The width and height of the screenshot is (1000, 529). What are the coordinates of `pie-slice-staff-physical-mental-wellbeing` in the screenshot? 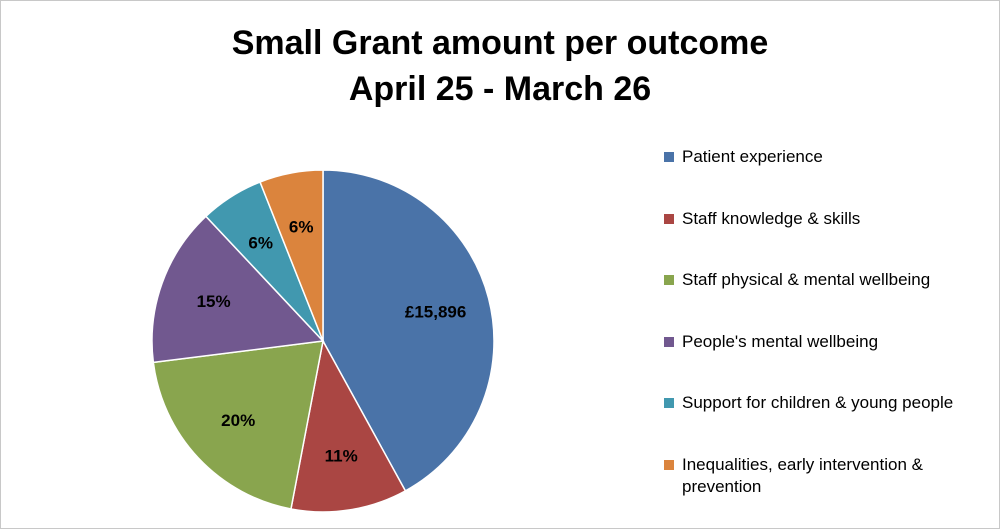 It's located at (238, 425).